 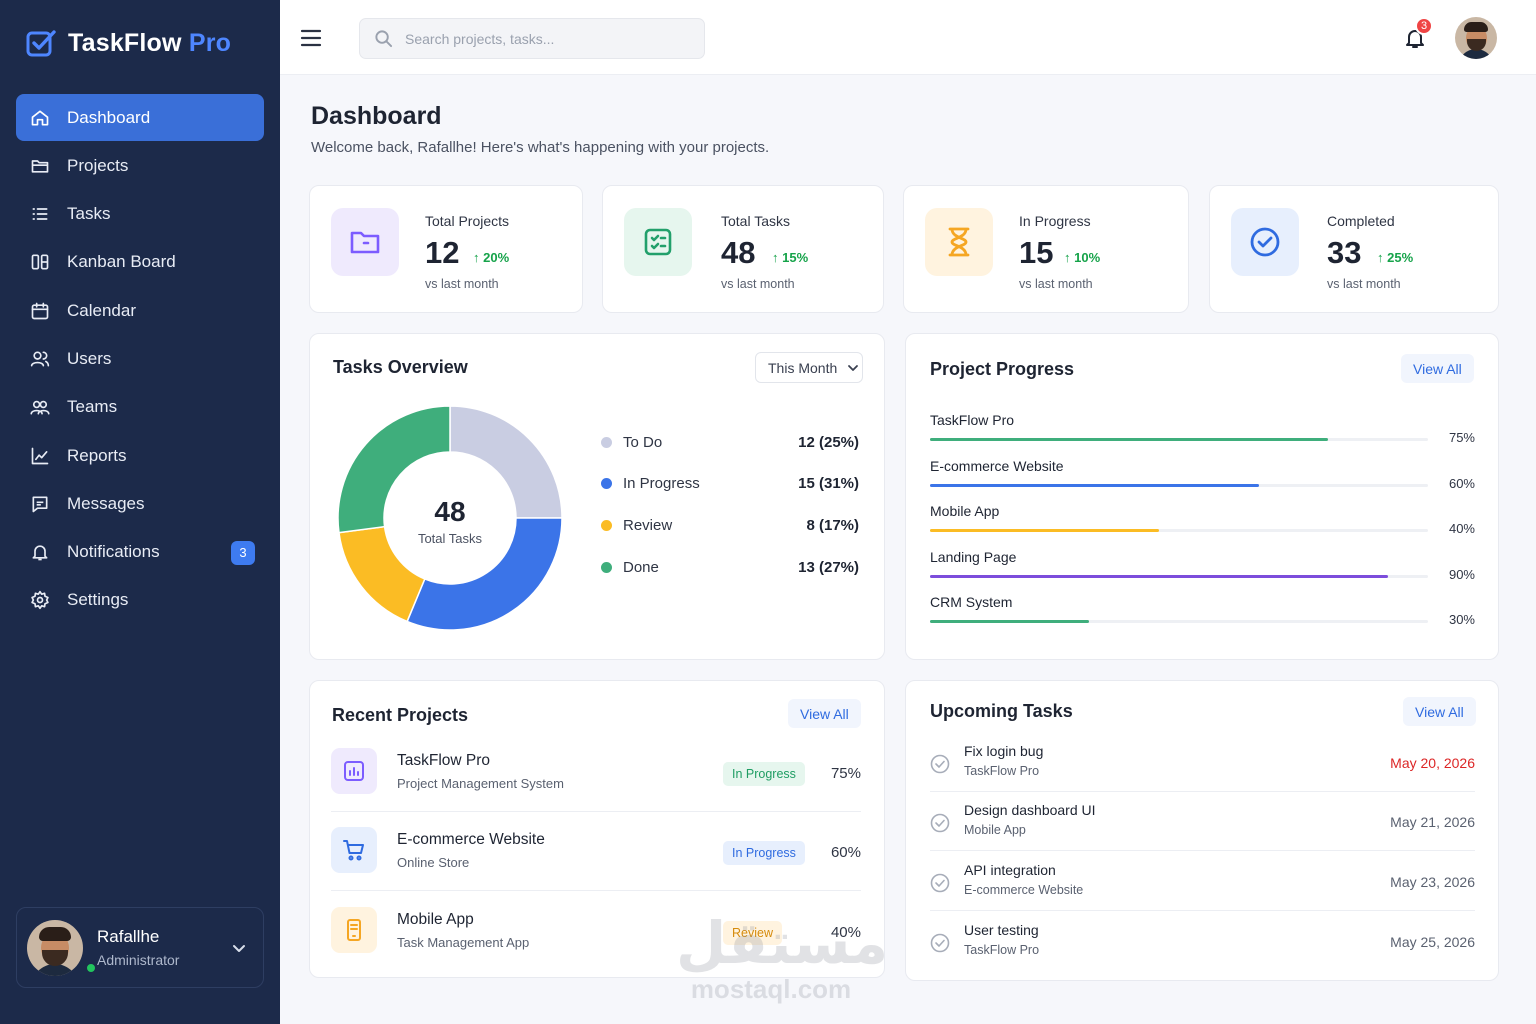 I want to click on cart-icon, so click(x=353, y=850).